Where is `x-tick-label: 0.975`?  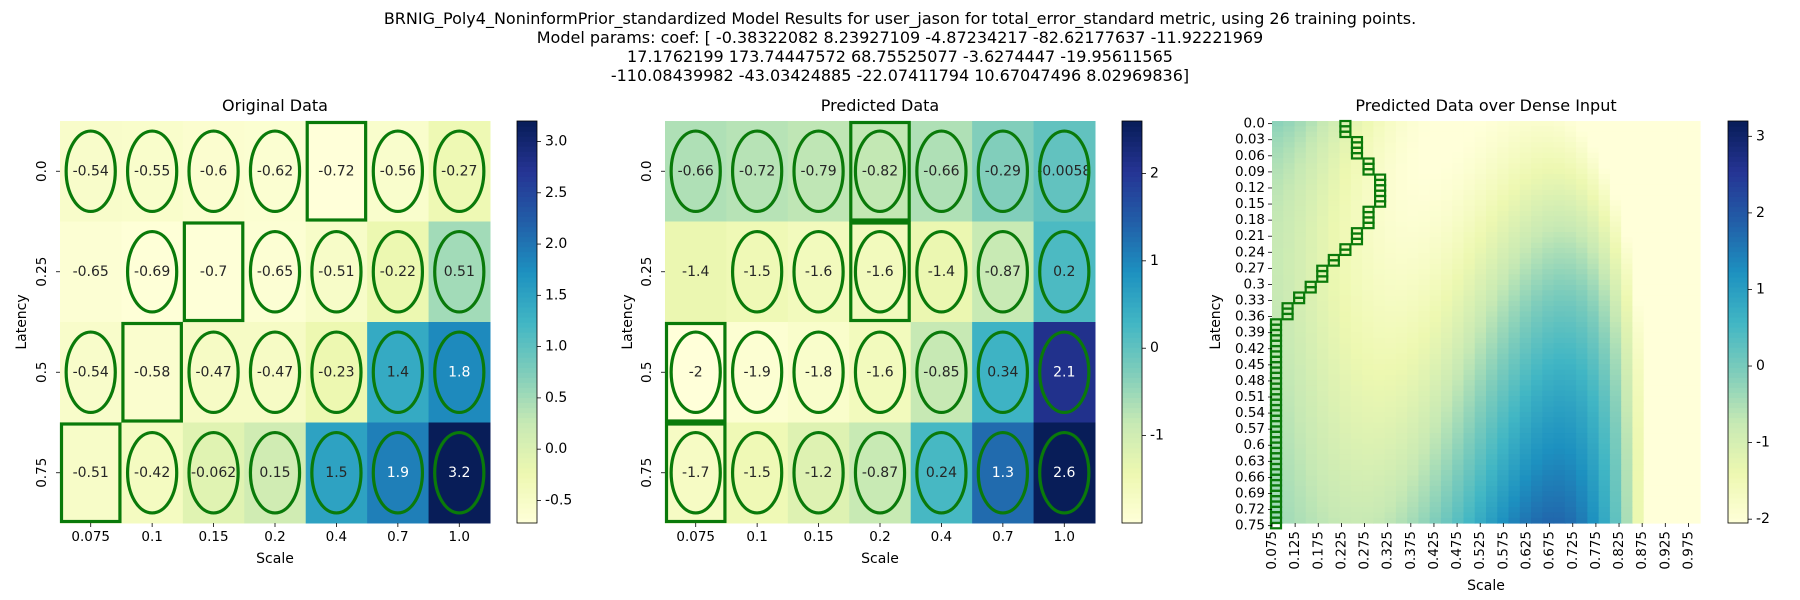
x-tick-label: 0.975 is located at coordinates (1688, 550).